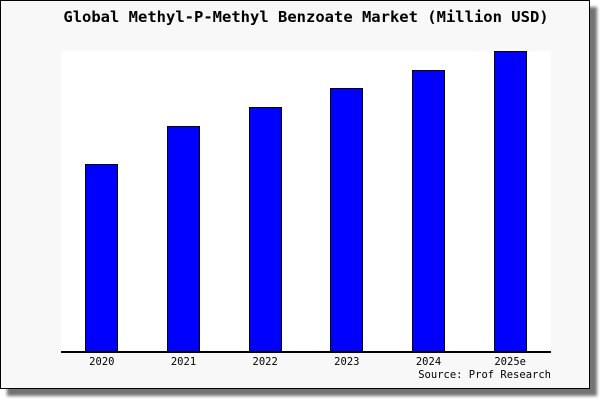  What do you see at coordinates (347, 362) in the screenshot?
I see `x-tick-label-2023: 2023` at bounding box center [347, 362].